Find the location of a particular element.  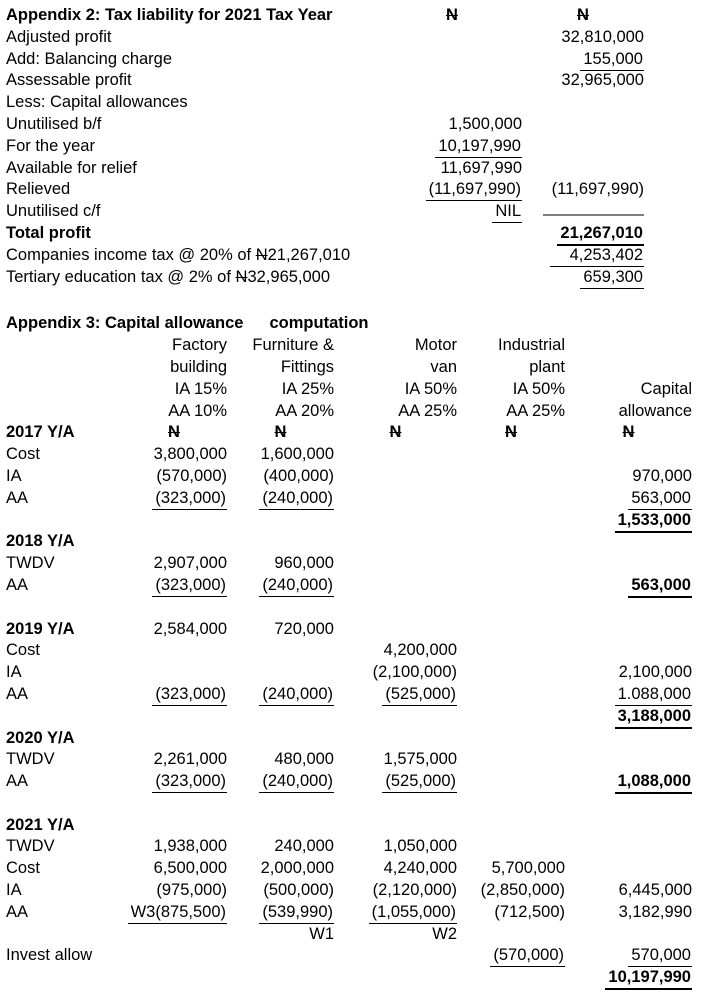

appendix3-header-row: building Fittings van plant is located at coordinates (356, 368).